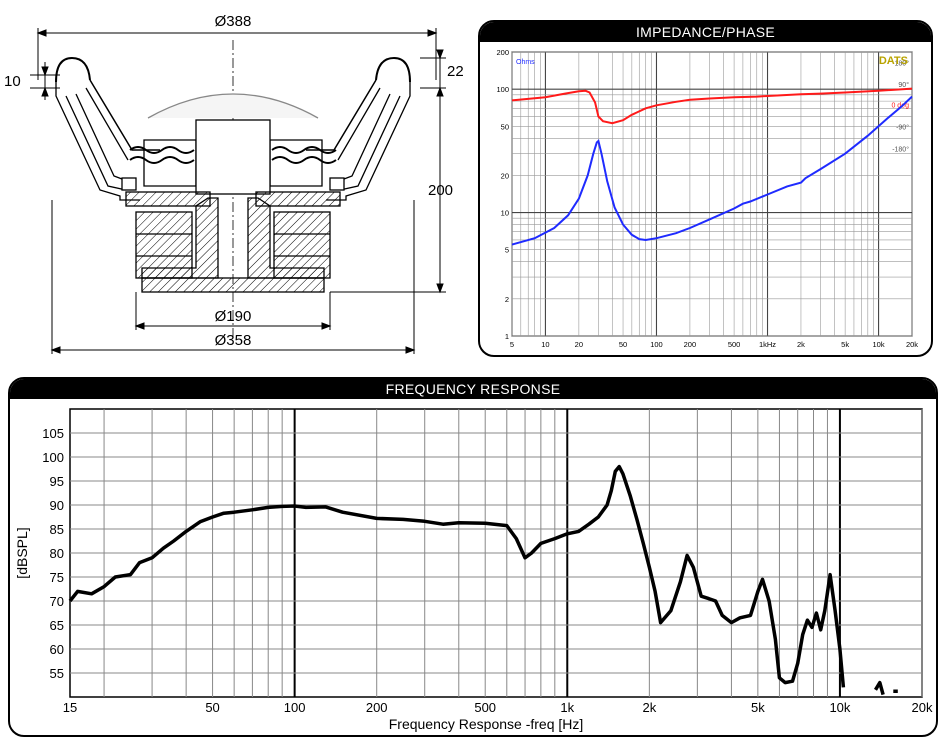 The height and width of the screenshot is (750, 947). I want to click on y-tick-label: 75, so click(57, 577).